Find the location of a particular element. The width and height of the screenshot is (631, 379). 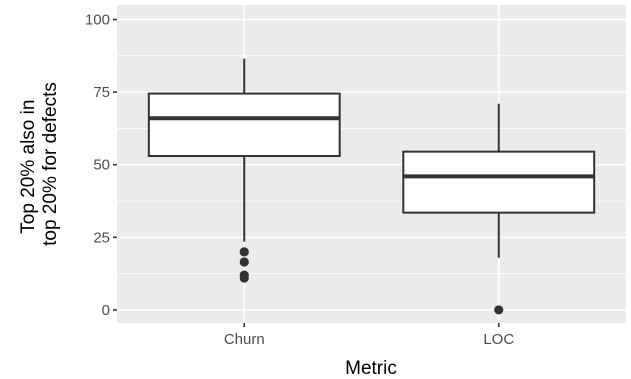

x-tick-label: Churn is located at coordinates (244, 339).